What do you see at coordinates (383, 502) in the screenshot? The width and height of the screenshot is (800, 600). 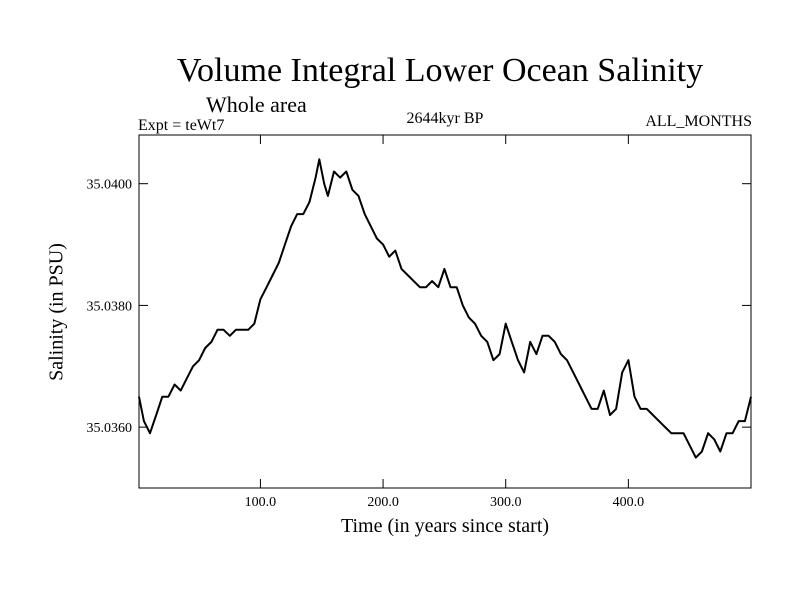 I see `x-tick-label: 200.0` at bounding box center [383, 502].